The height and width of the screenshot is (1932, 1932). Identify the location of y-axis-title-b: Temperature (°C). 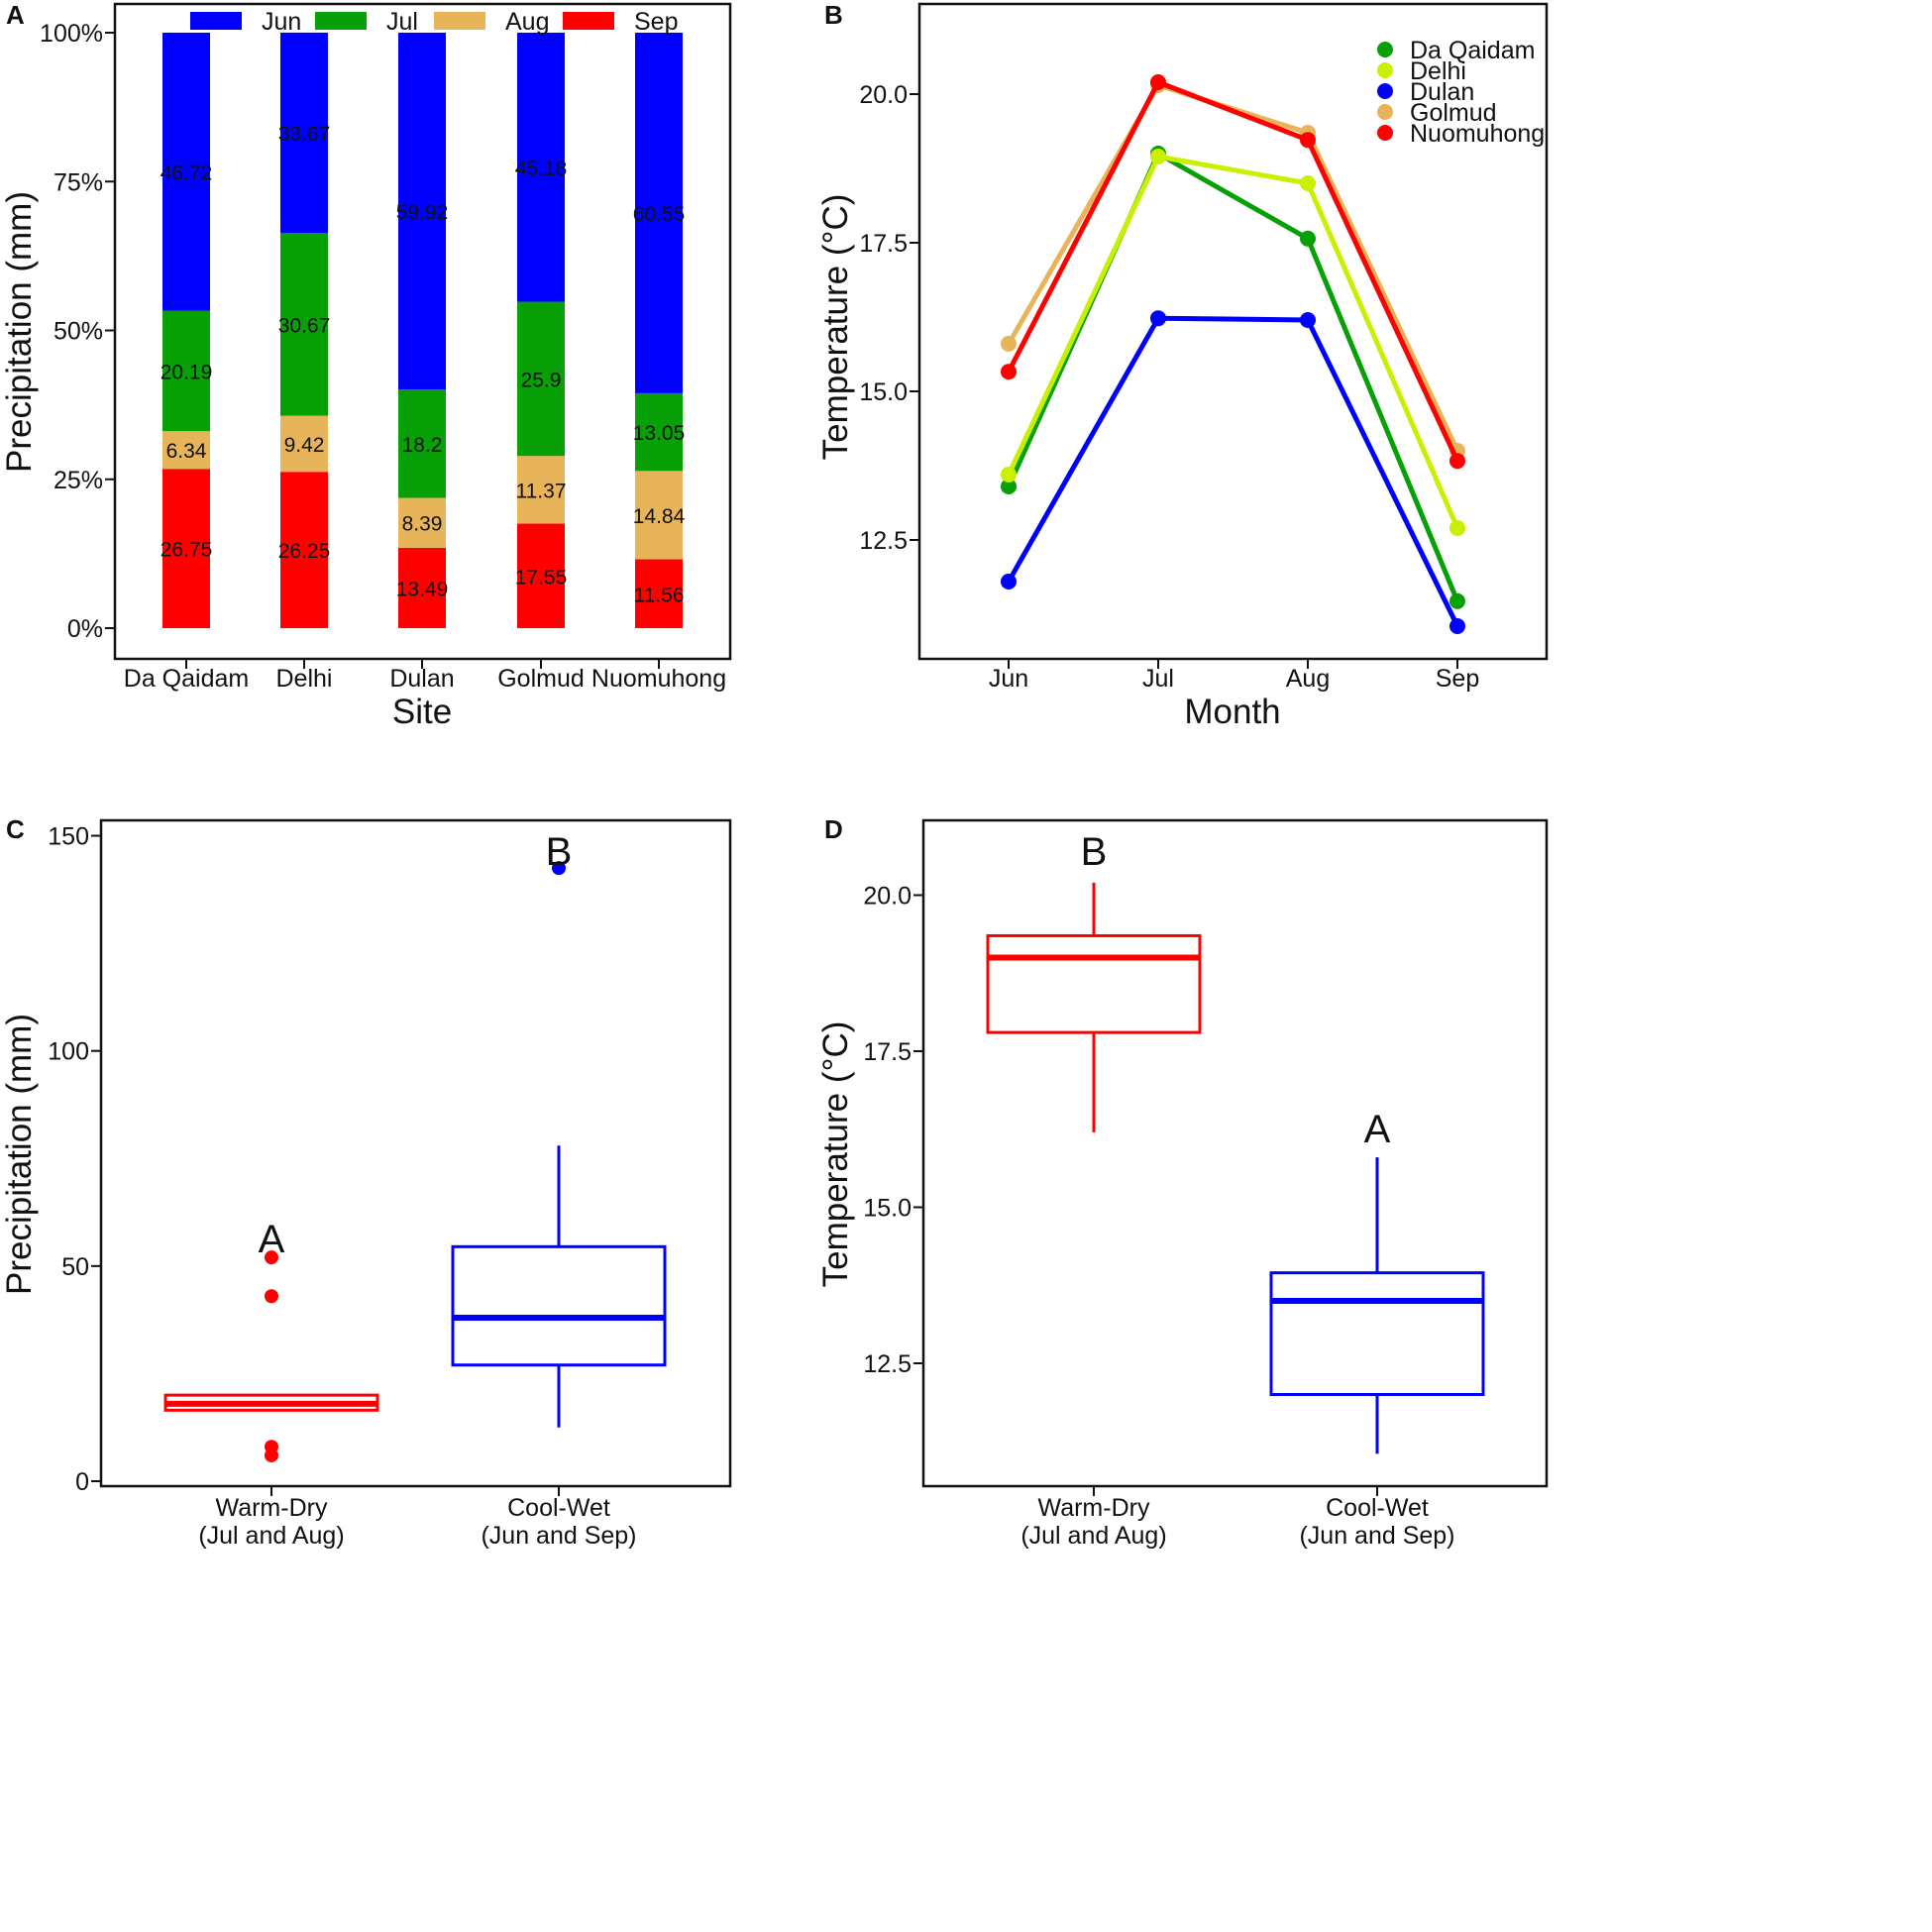
(836, 327).